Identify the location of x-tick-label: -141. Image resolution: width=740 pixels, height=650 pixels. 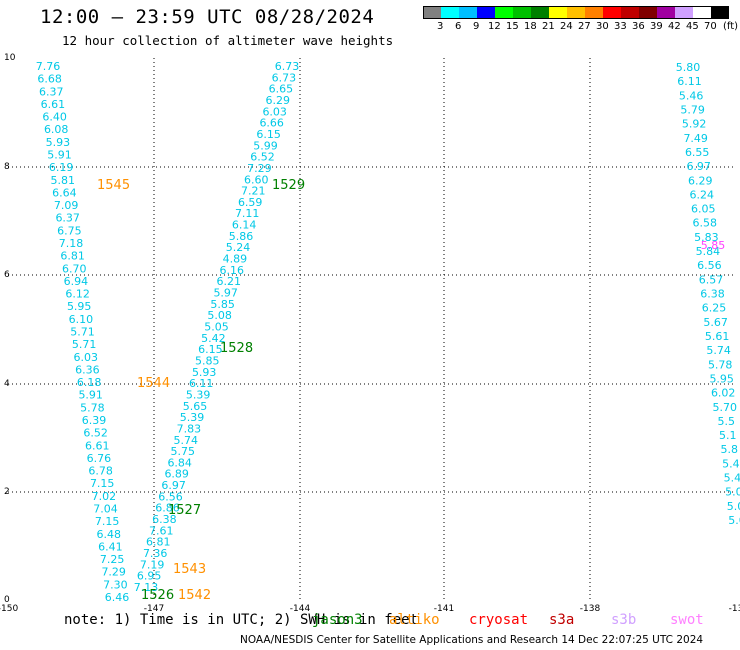
(444, 609).